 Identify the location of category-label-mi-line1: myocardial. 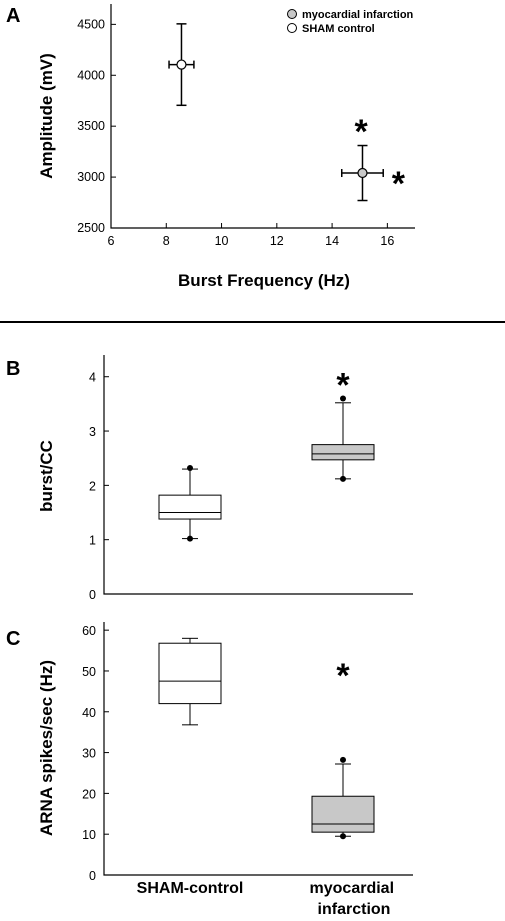
(352, 888).